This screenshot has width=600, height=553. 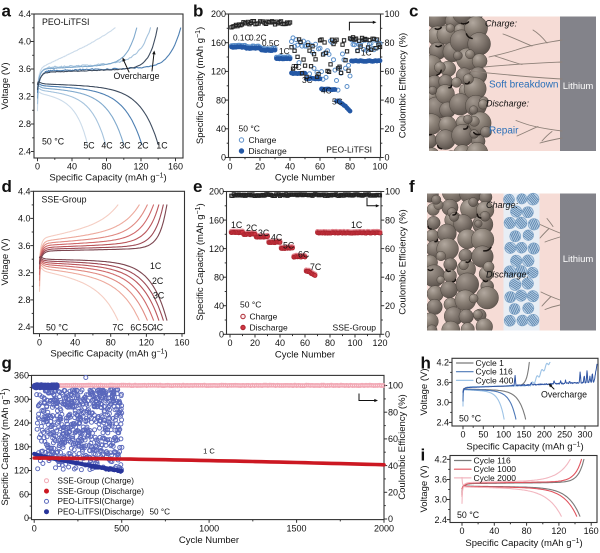 I want to click on svg-text: 2.8, so click(x=24, y=124).